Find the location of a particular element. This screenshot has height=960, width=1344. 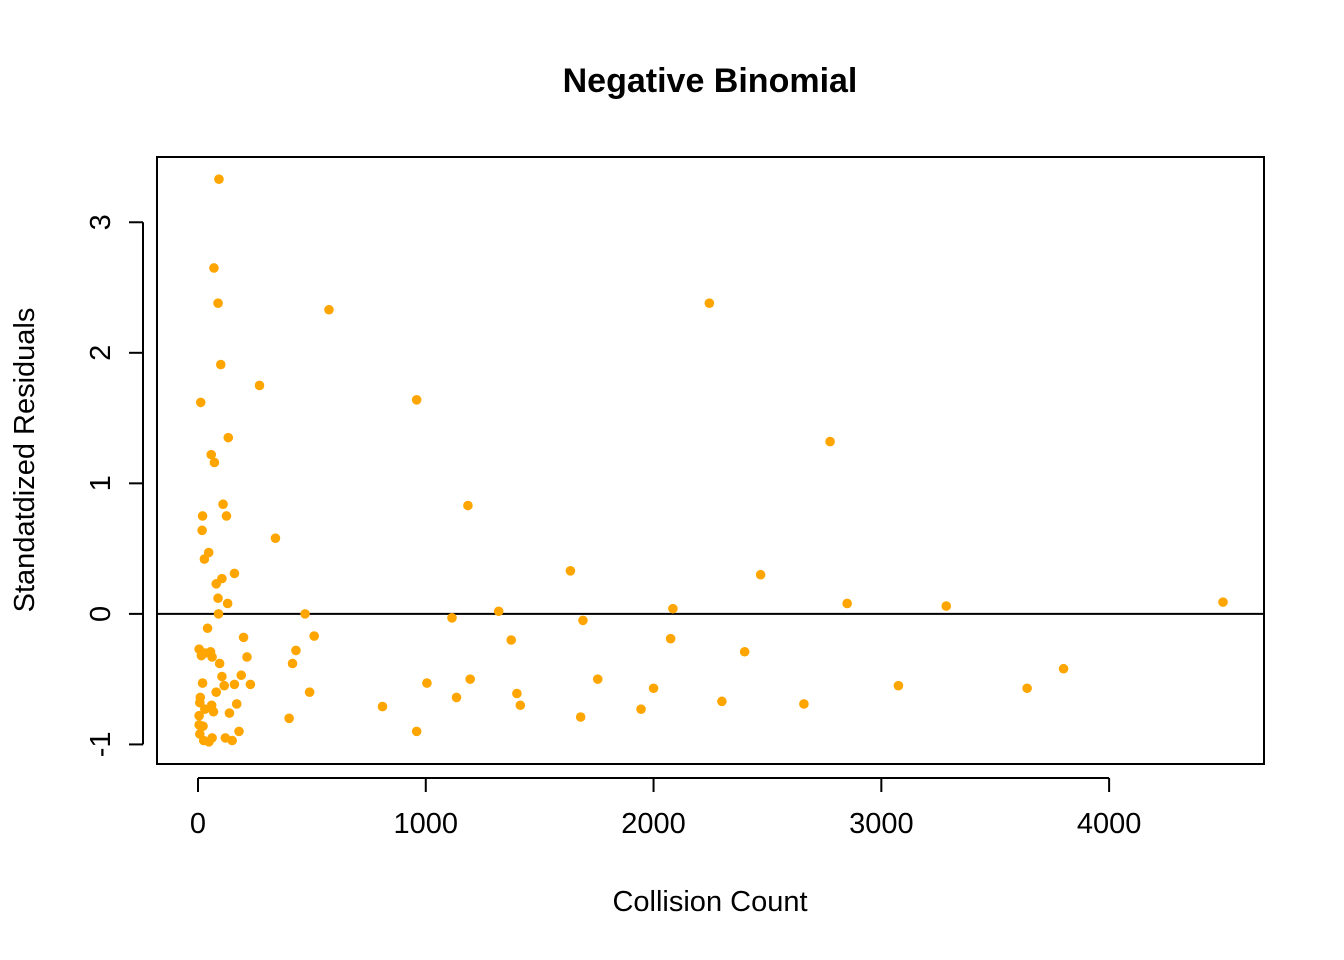

y-axis-label: Standatdized Residuals is located at coordinates (25, 460).